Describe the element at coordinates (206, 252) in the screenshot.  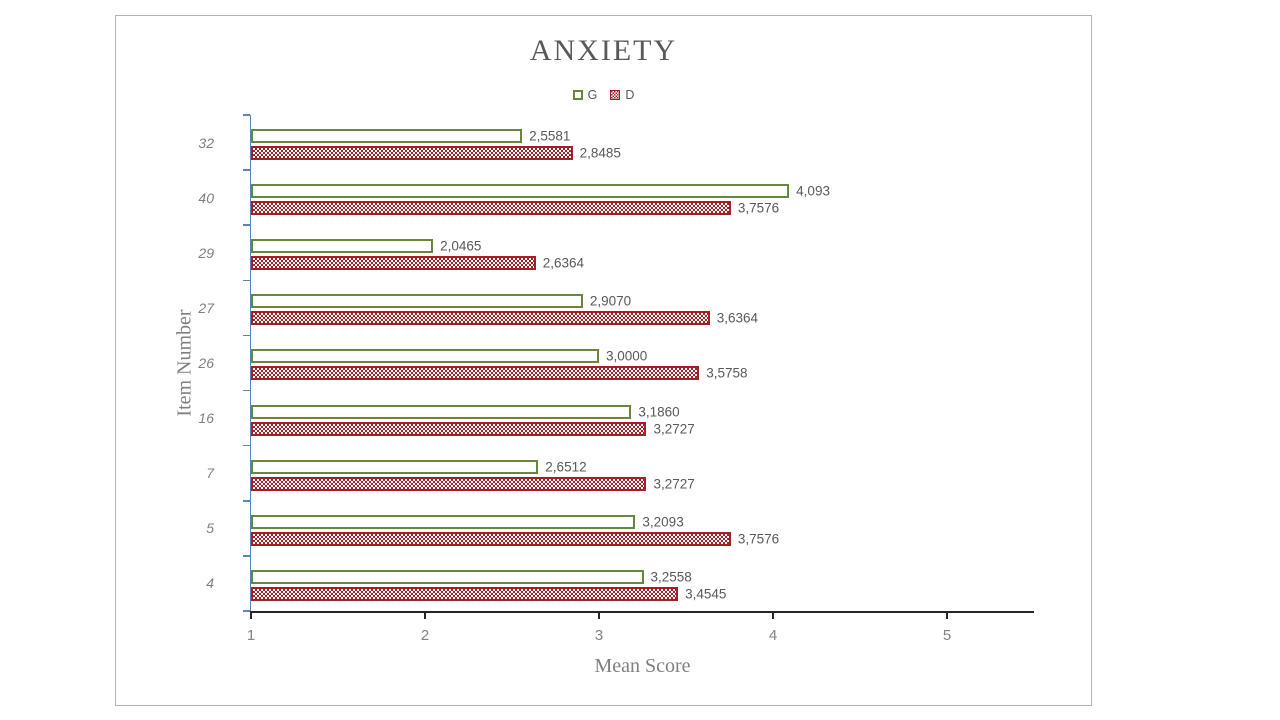
I see `category-label: 29` at that location.